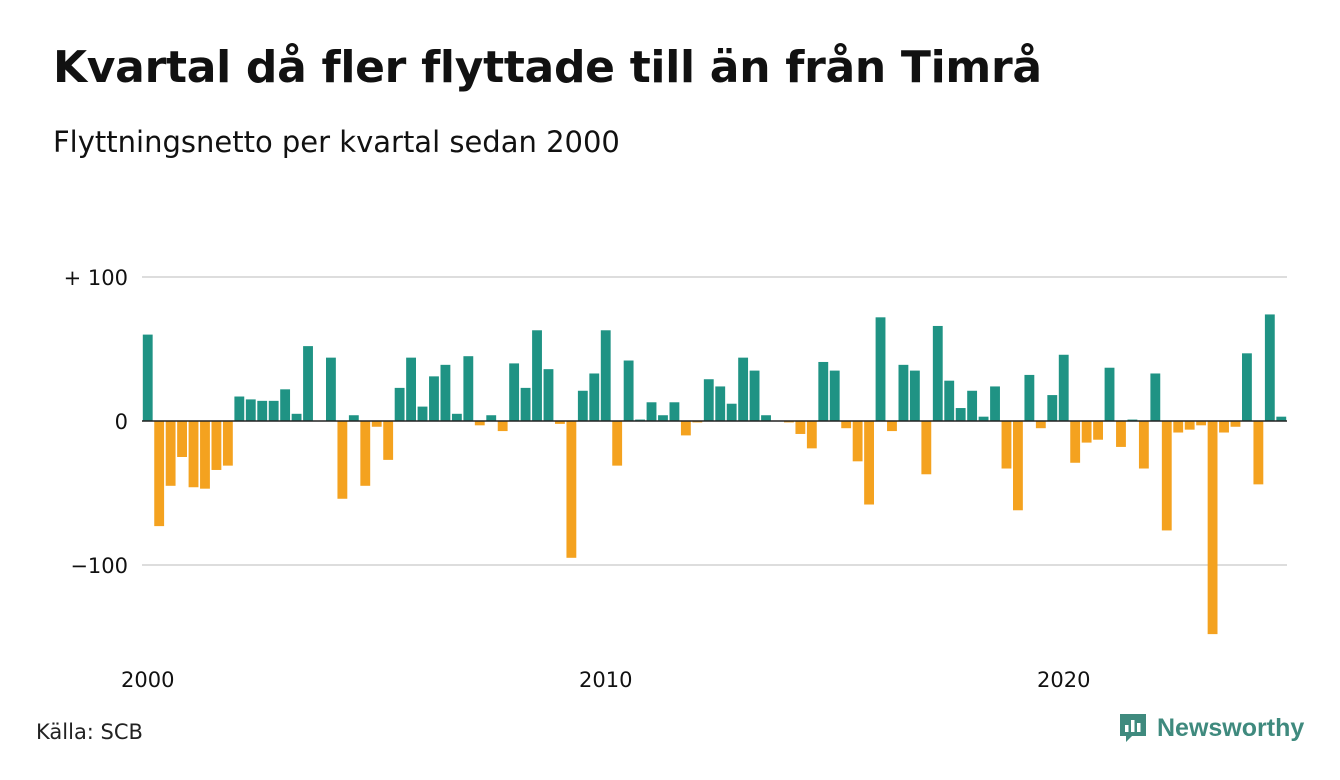  What do you see at coordinates (537, 375) in the screenshot?
I see `bar-2008-q3` at bounding box center [537, 375].